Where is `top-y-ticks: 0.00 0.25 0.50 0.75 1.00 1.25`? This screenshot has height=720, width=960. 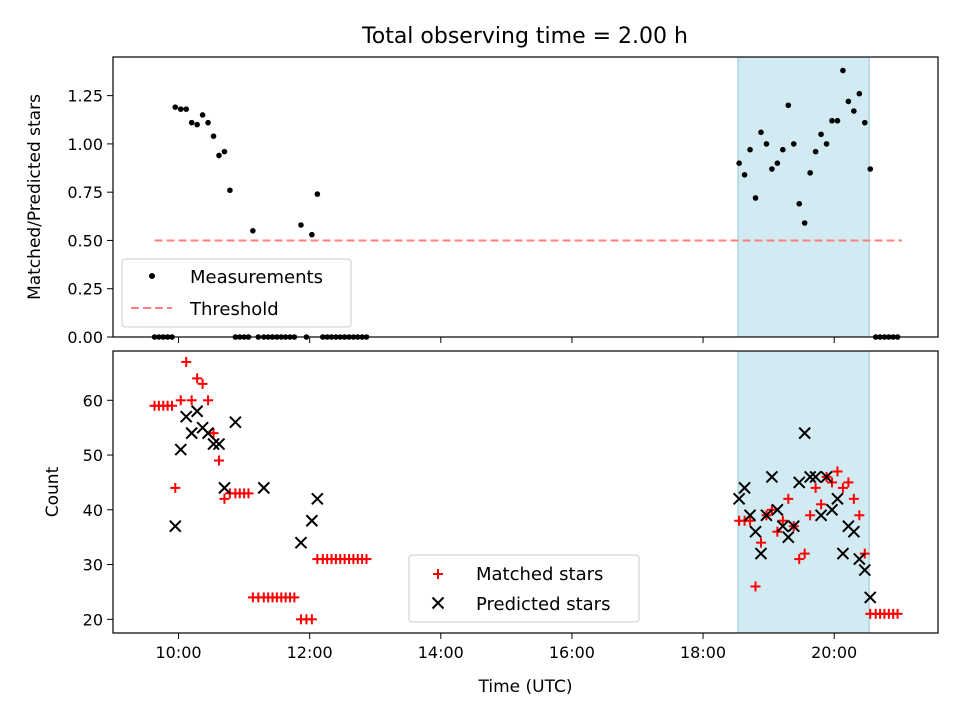
top-y-ticks: 0.00 0.25 0.50 0.75 1.00 1.25 is located at coordinates (90, 217).